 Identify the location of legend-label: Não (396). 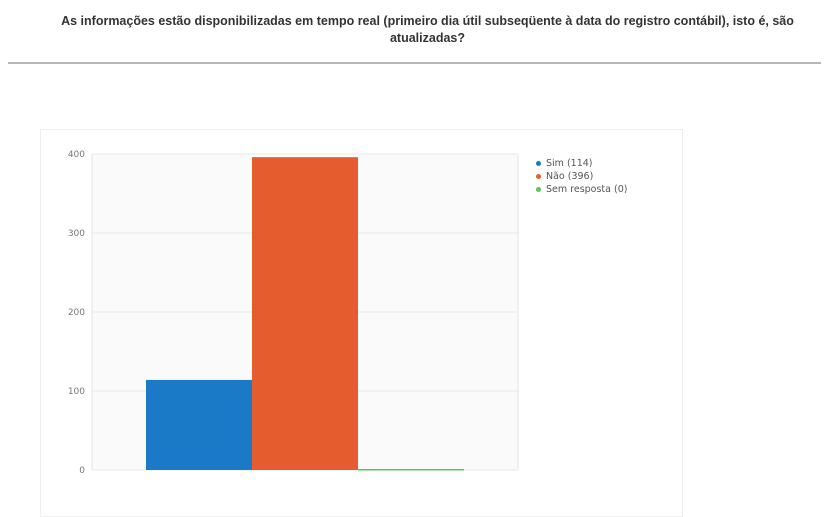
(569, 176).